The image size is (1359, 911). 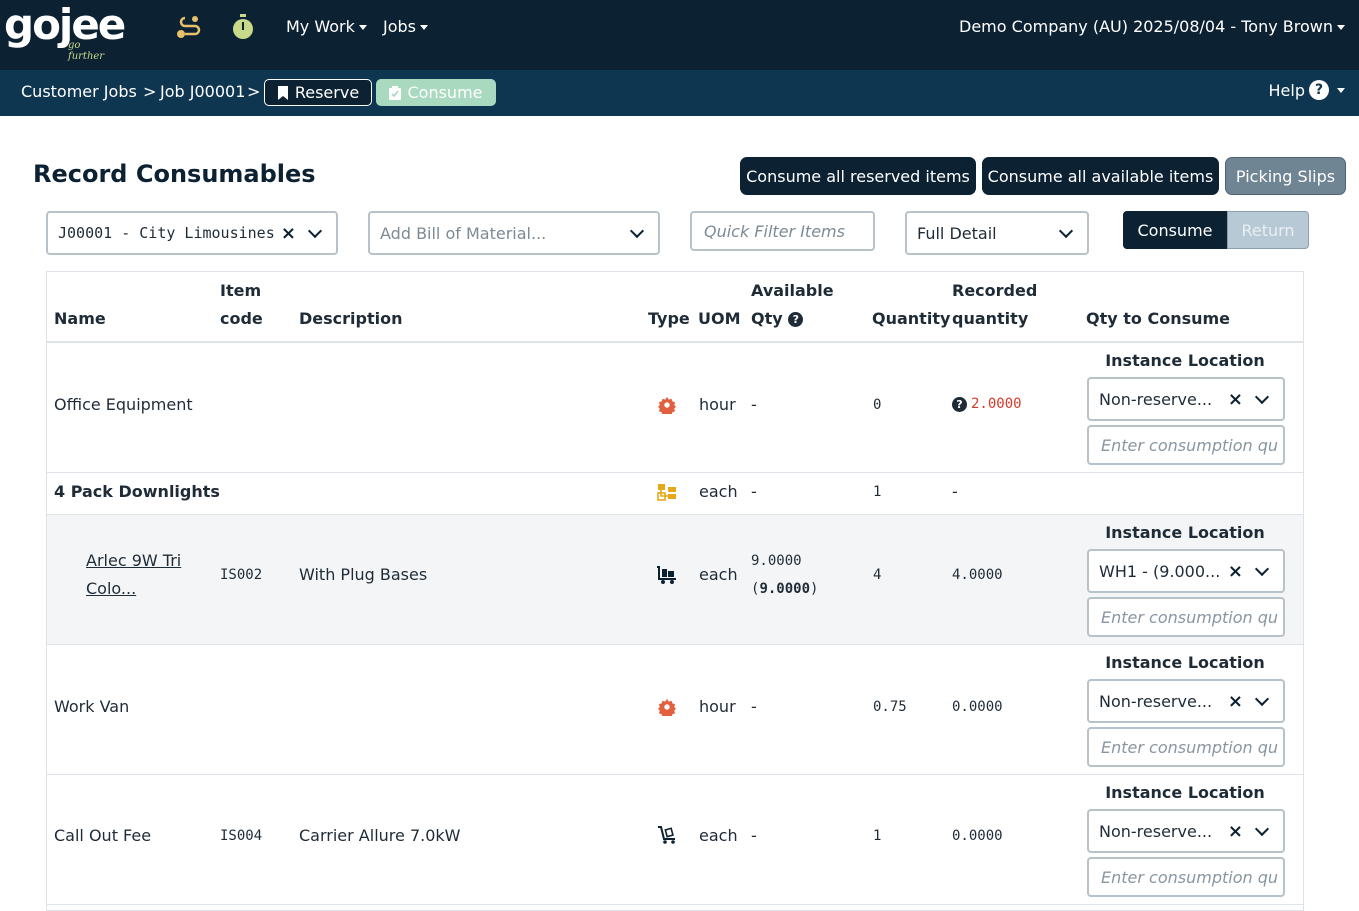 I want to click on consume-return-toggle: Consume Return, so click(x=1216, y=230).